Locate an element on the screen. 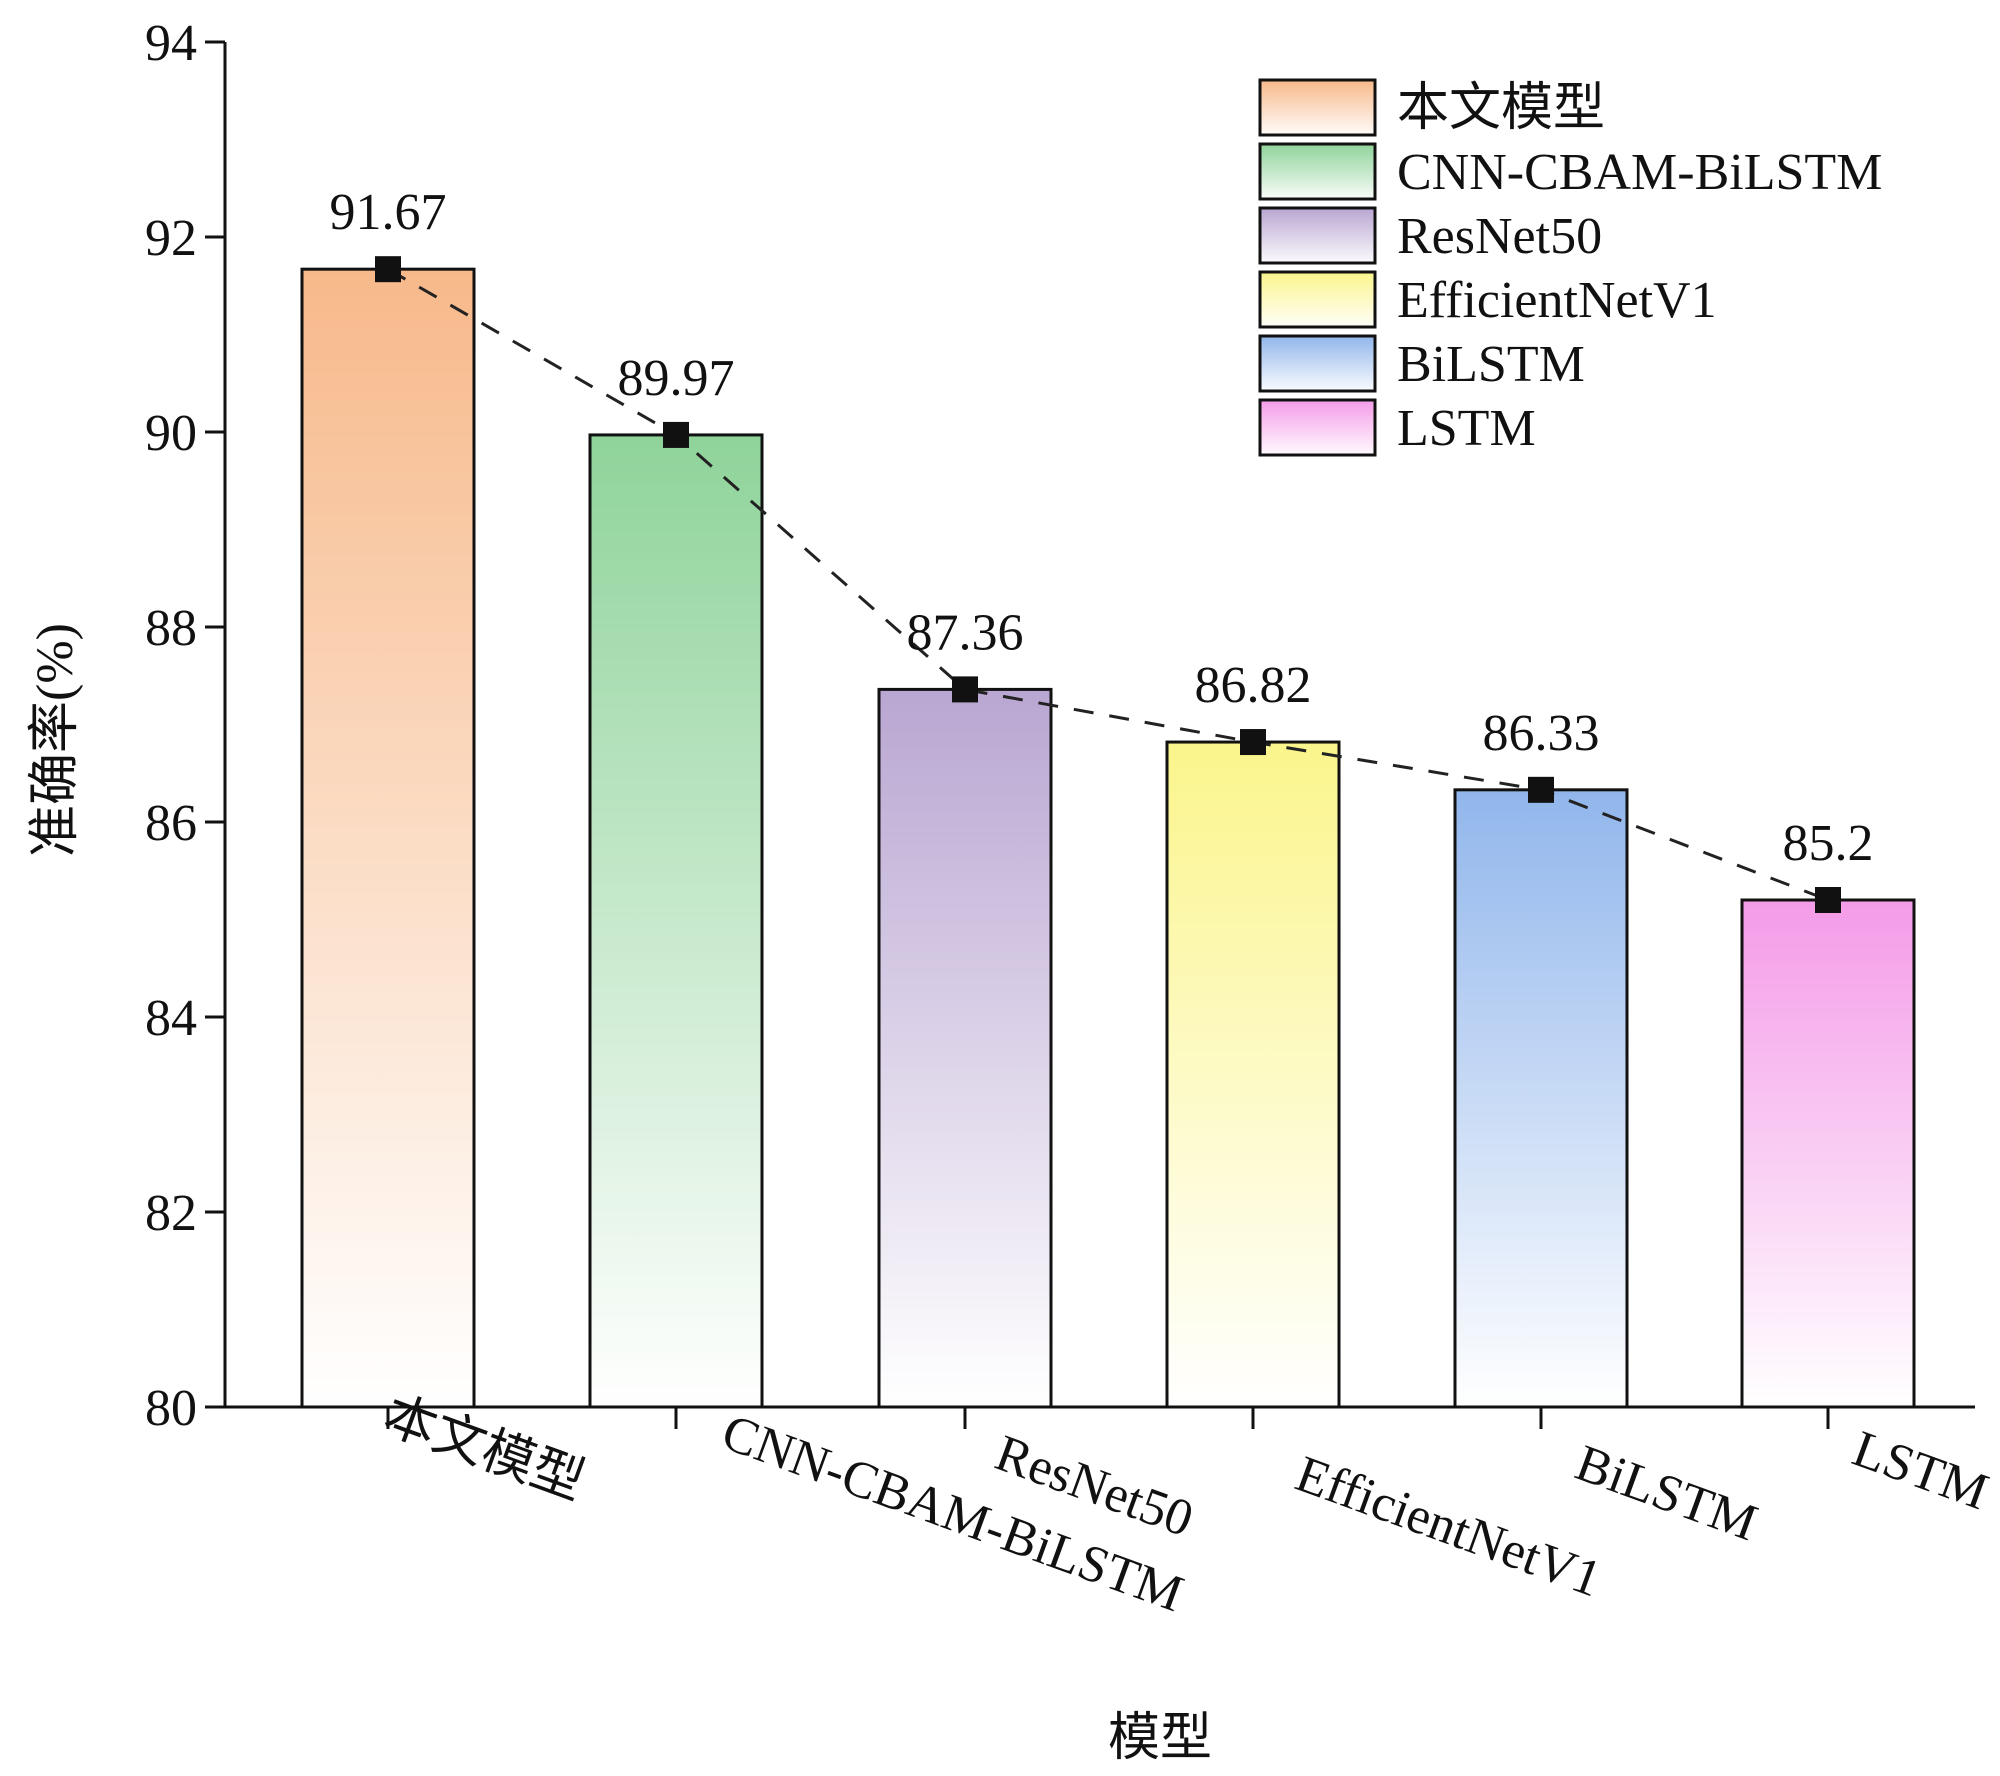 Image resolution: width=2000 pixels, height=1776 pixels. value-label-5: 85.2 is located at coordinates (1828, 843).